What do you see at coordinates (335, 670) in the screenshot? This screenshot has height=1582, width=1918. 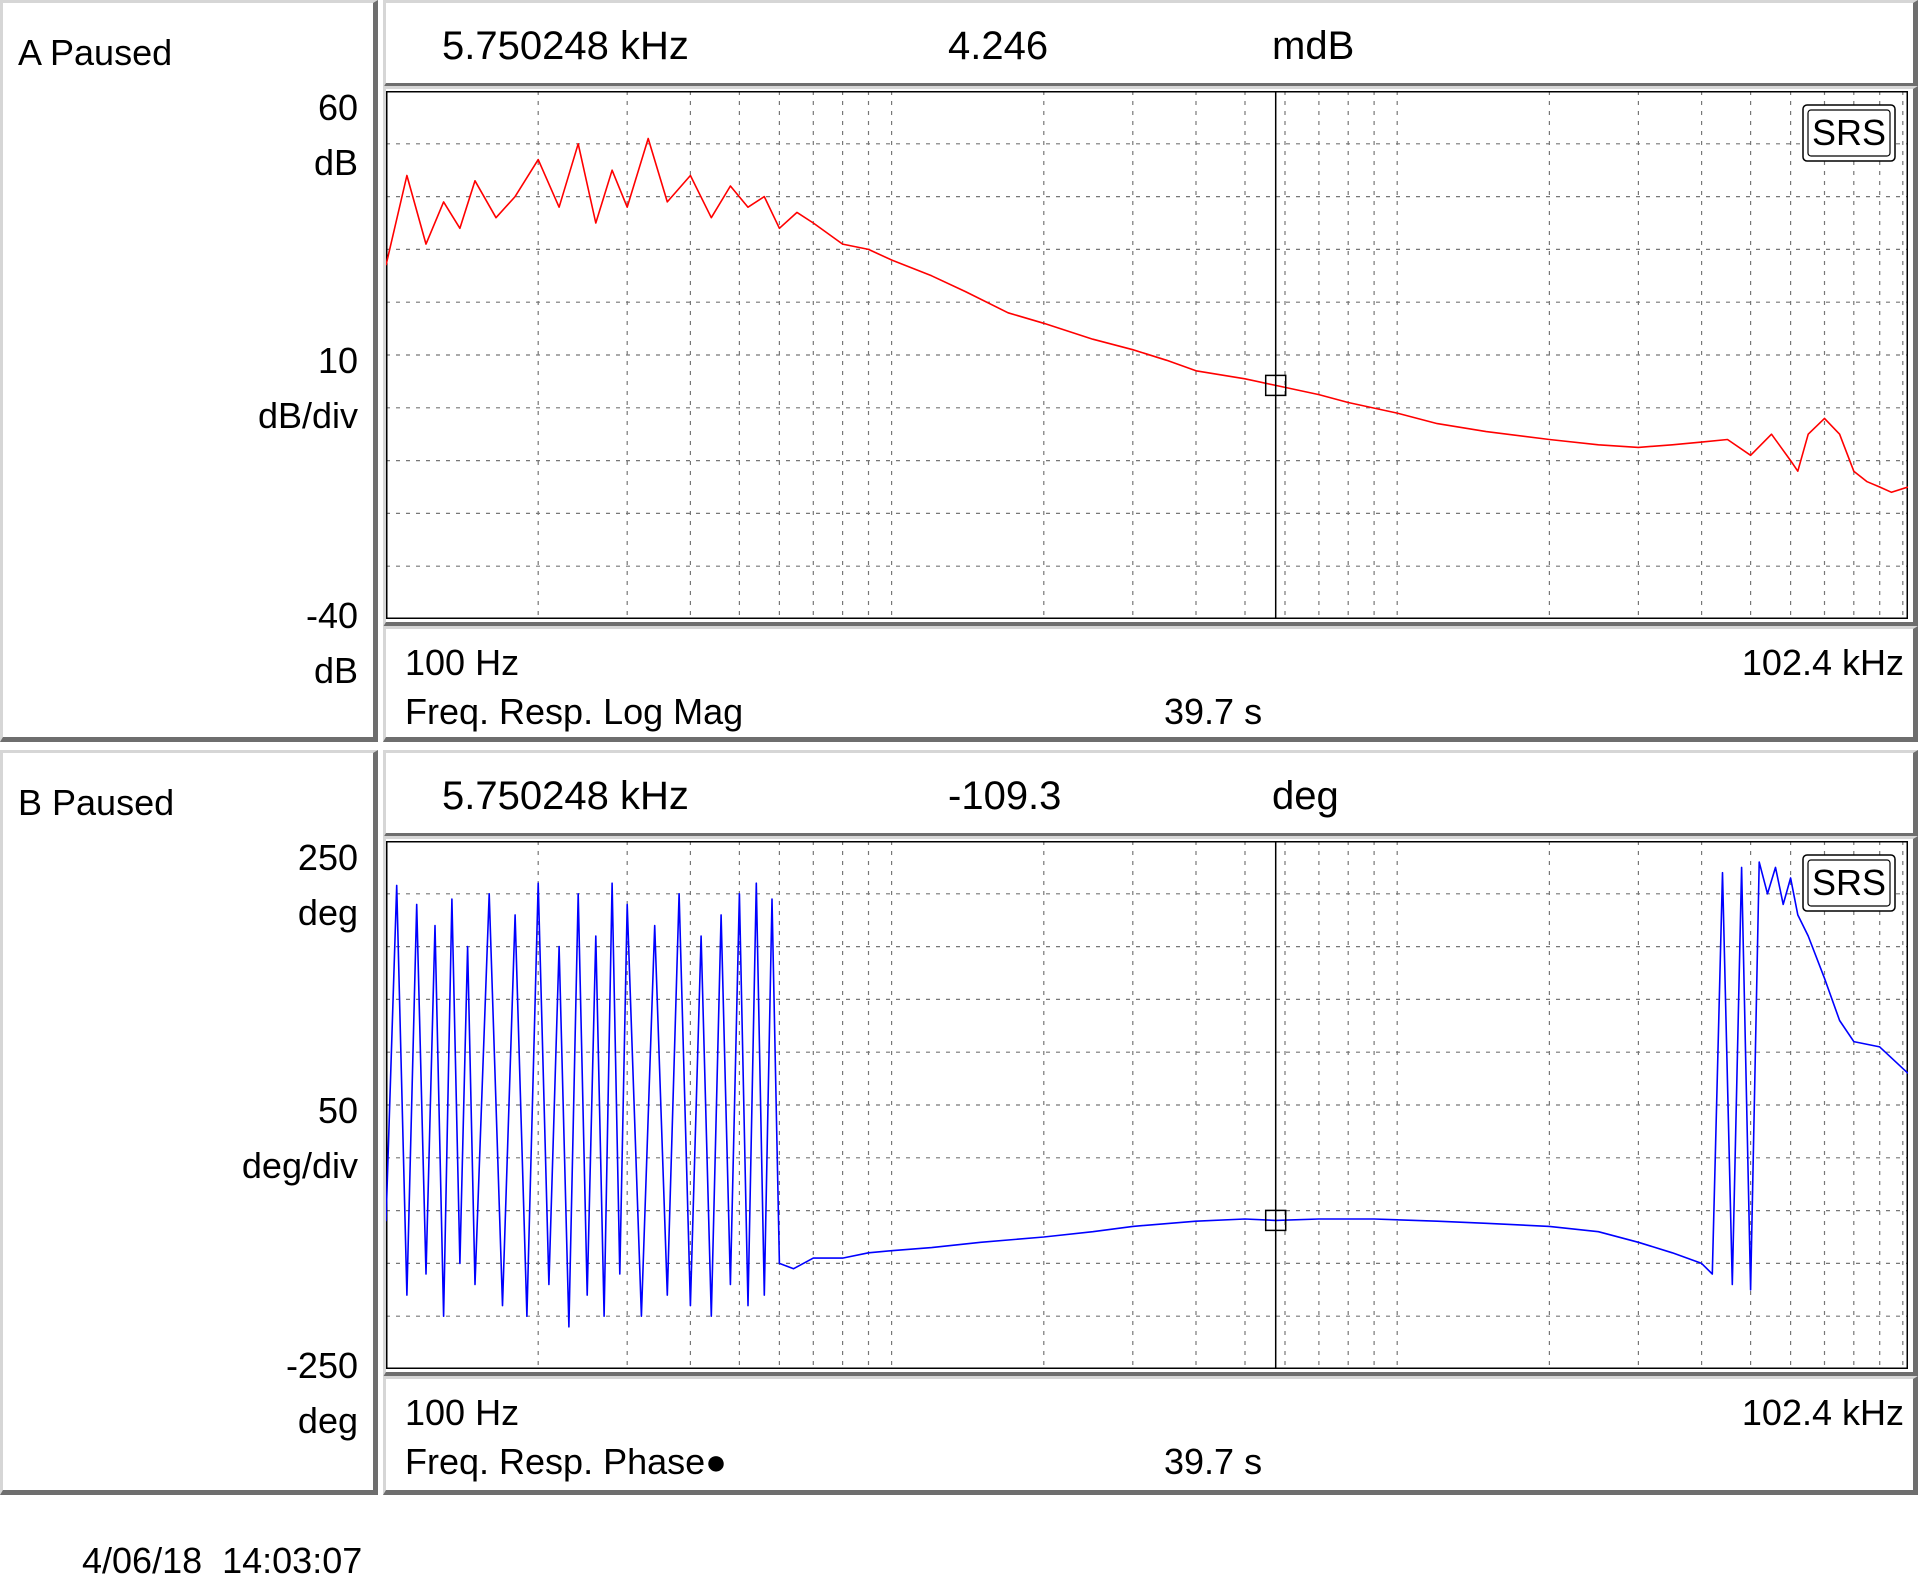 I see `panel-a-y-bot-unit: dB` at bounding box center [335, 670].